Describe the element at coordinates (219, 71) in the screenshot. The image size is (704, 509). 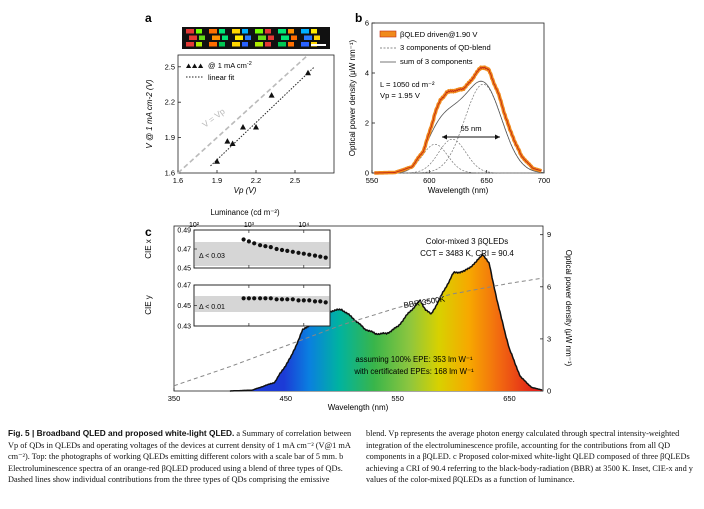
I see `panel-a-legend: @ 1 mA cm-2 linear fit` at that location.